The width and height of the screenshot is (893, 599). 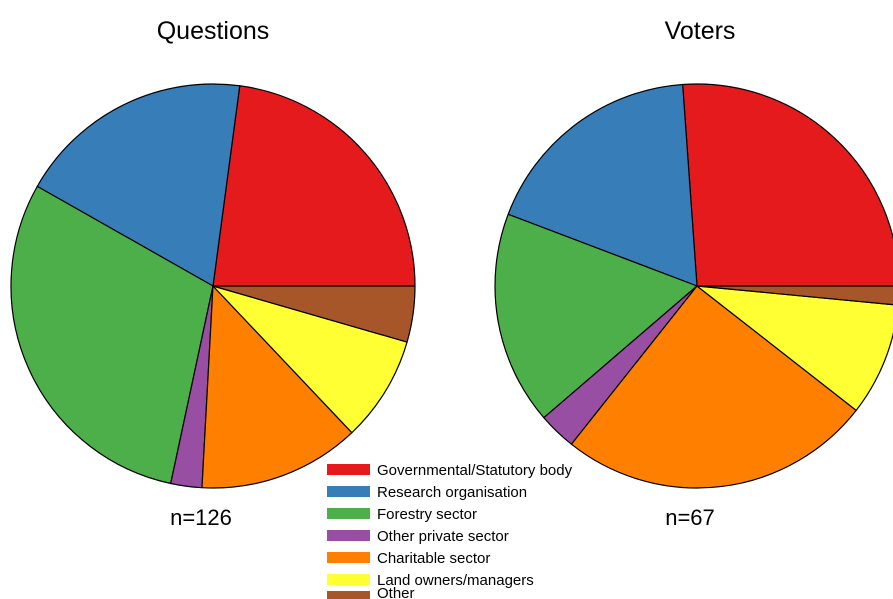 I want to click on legend-label-governmental: Governmental/Statutory body, so click(x=475, y=470).